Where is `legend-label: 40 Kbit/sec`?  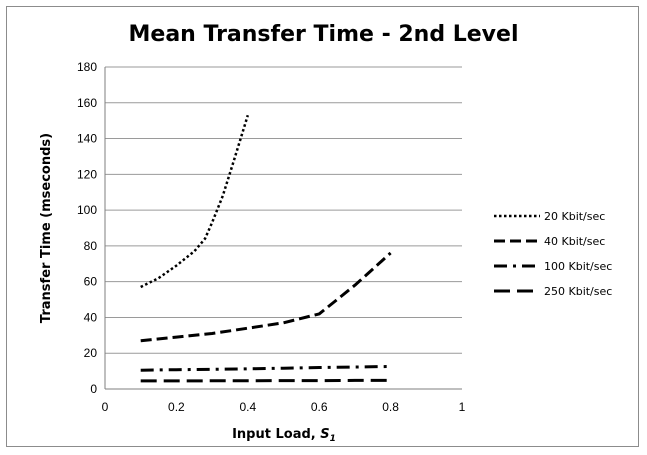
legend-label: 40 Kbit/sec is located at coordinates (574, 241).